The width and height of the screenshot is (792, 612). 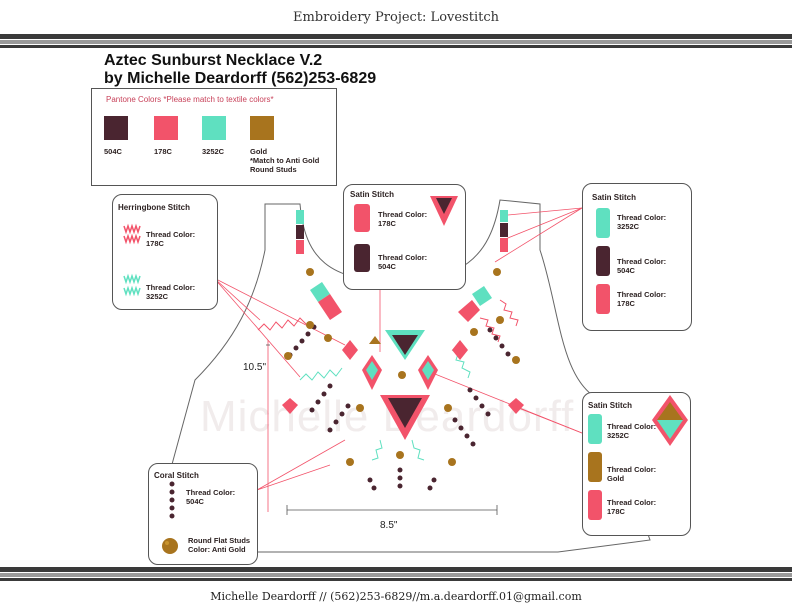 I want to click on footer-band-dark, so click(x=396, y=569).